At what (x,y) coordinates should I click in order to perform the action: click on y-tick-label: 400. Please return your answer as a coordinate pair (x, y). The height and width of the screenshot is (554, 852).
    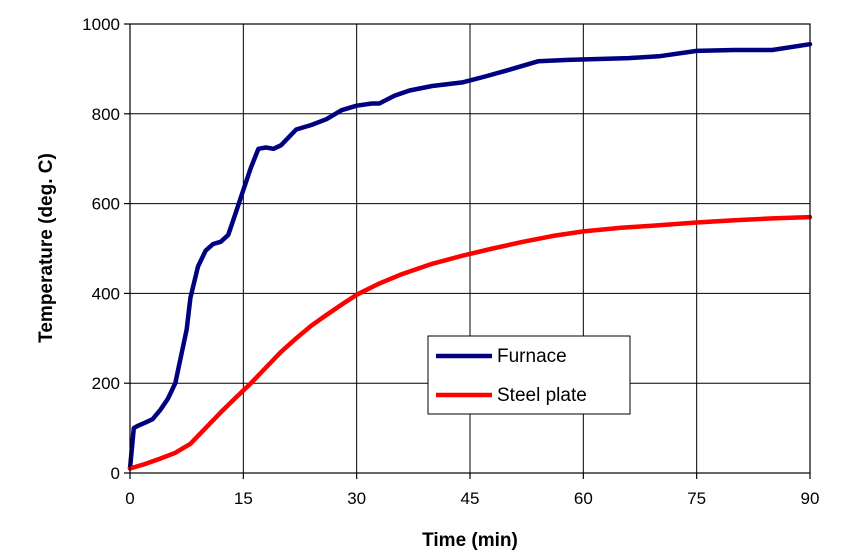
    Looking at the image, I should click on (106, 293).